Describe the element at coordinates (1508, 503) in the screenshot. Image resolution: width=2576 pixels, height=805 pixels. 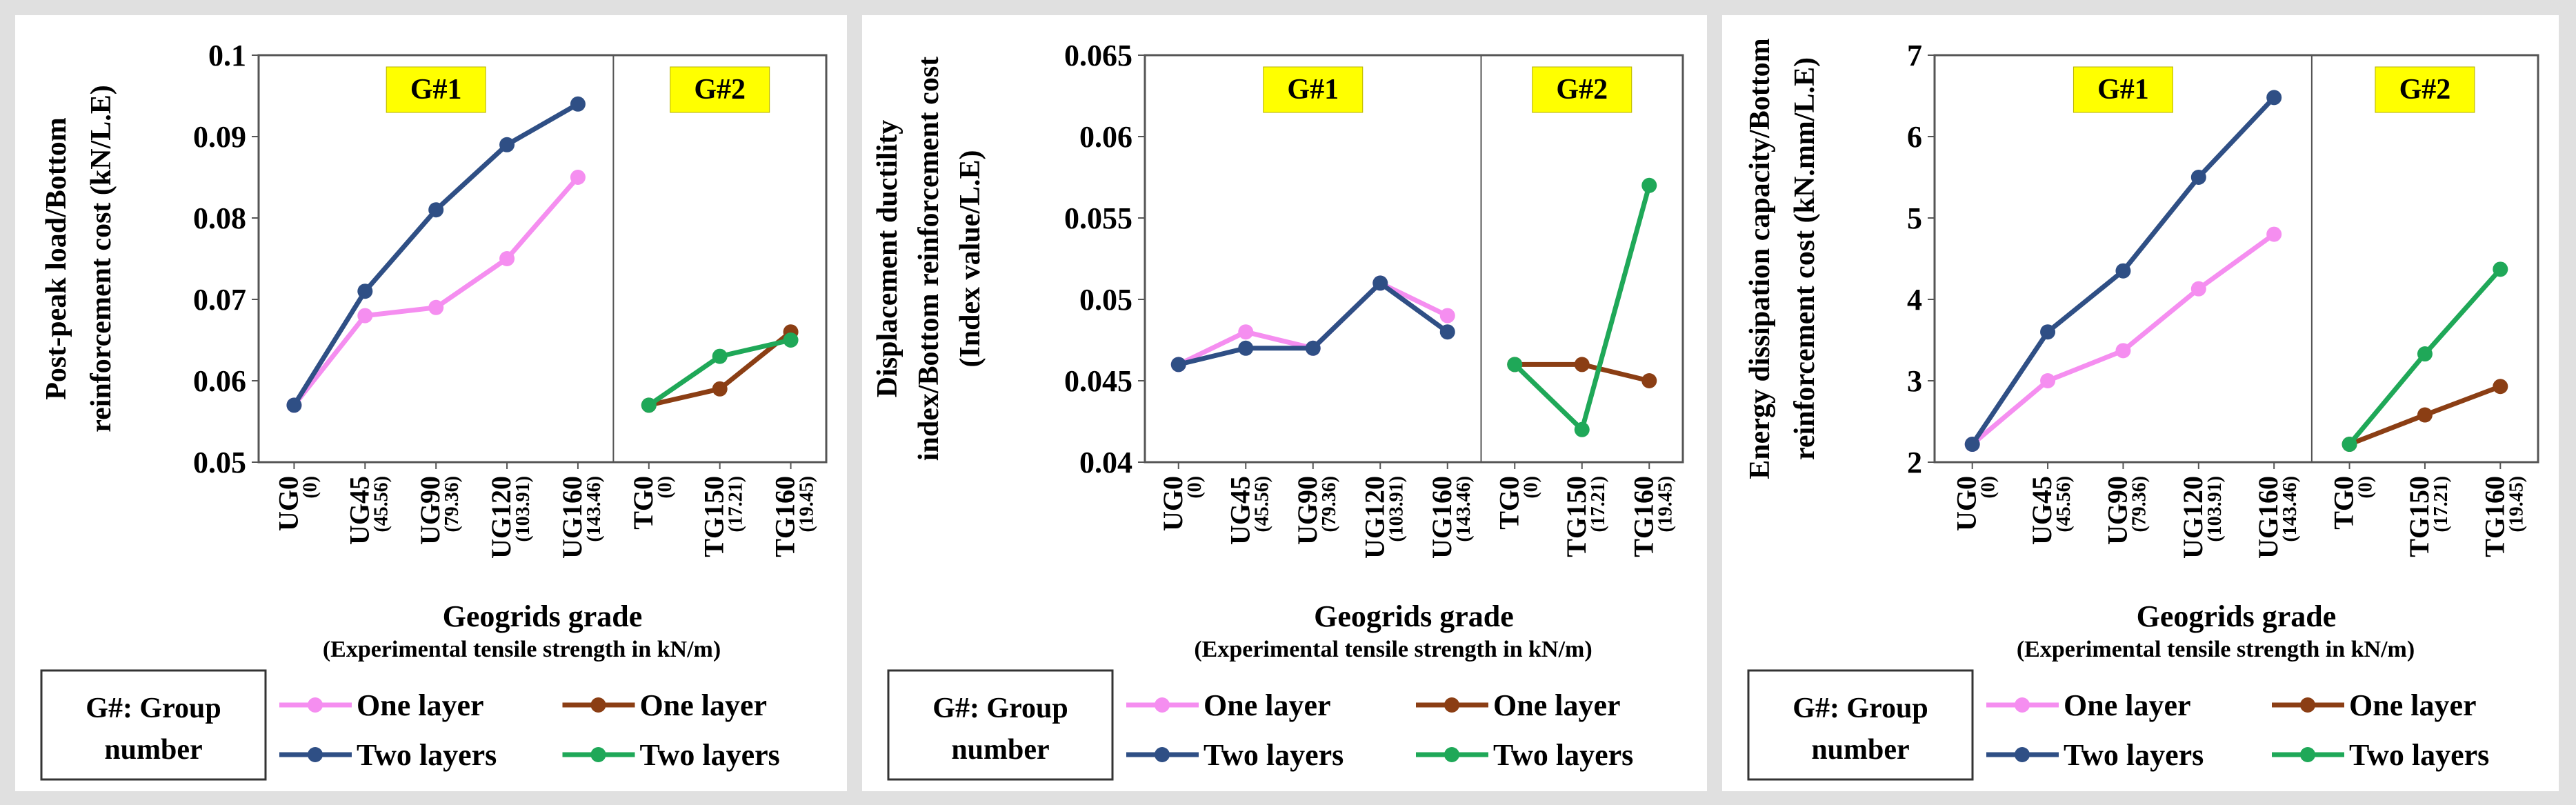
I see `x-tick-label: TG0` at that location.